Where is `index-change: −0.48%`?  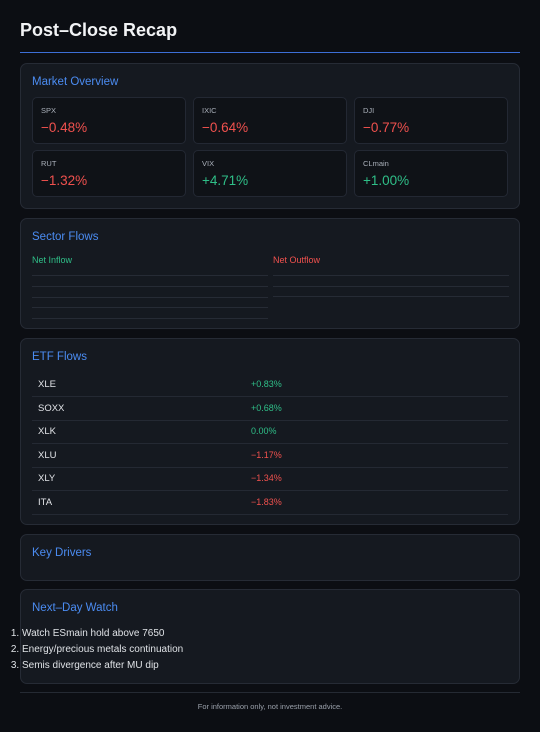 index-change: −0.48% is located at coordinates (64, 127).